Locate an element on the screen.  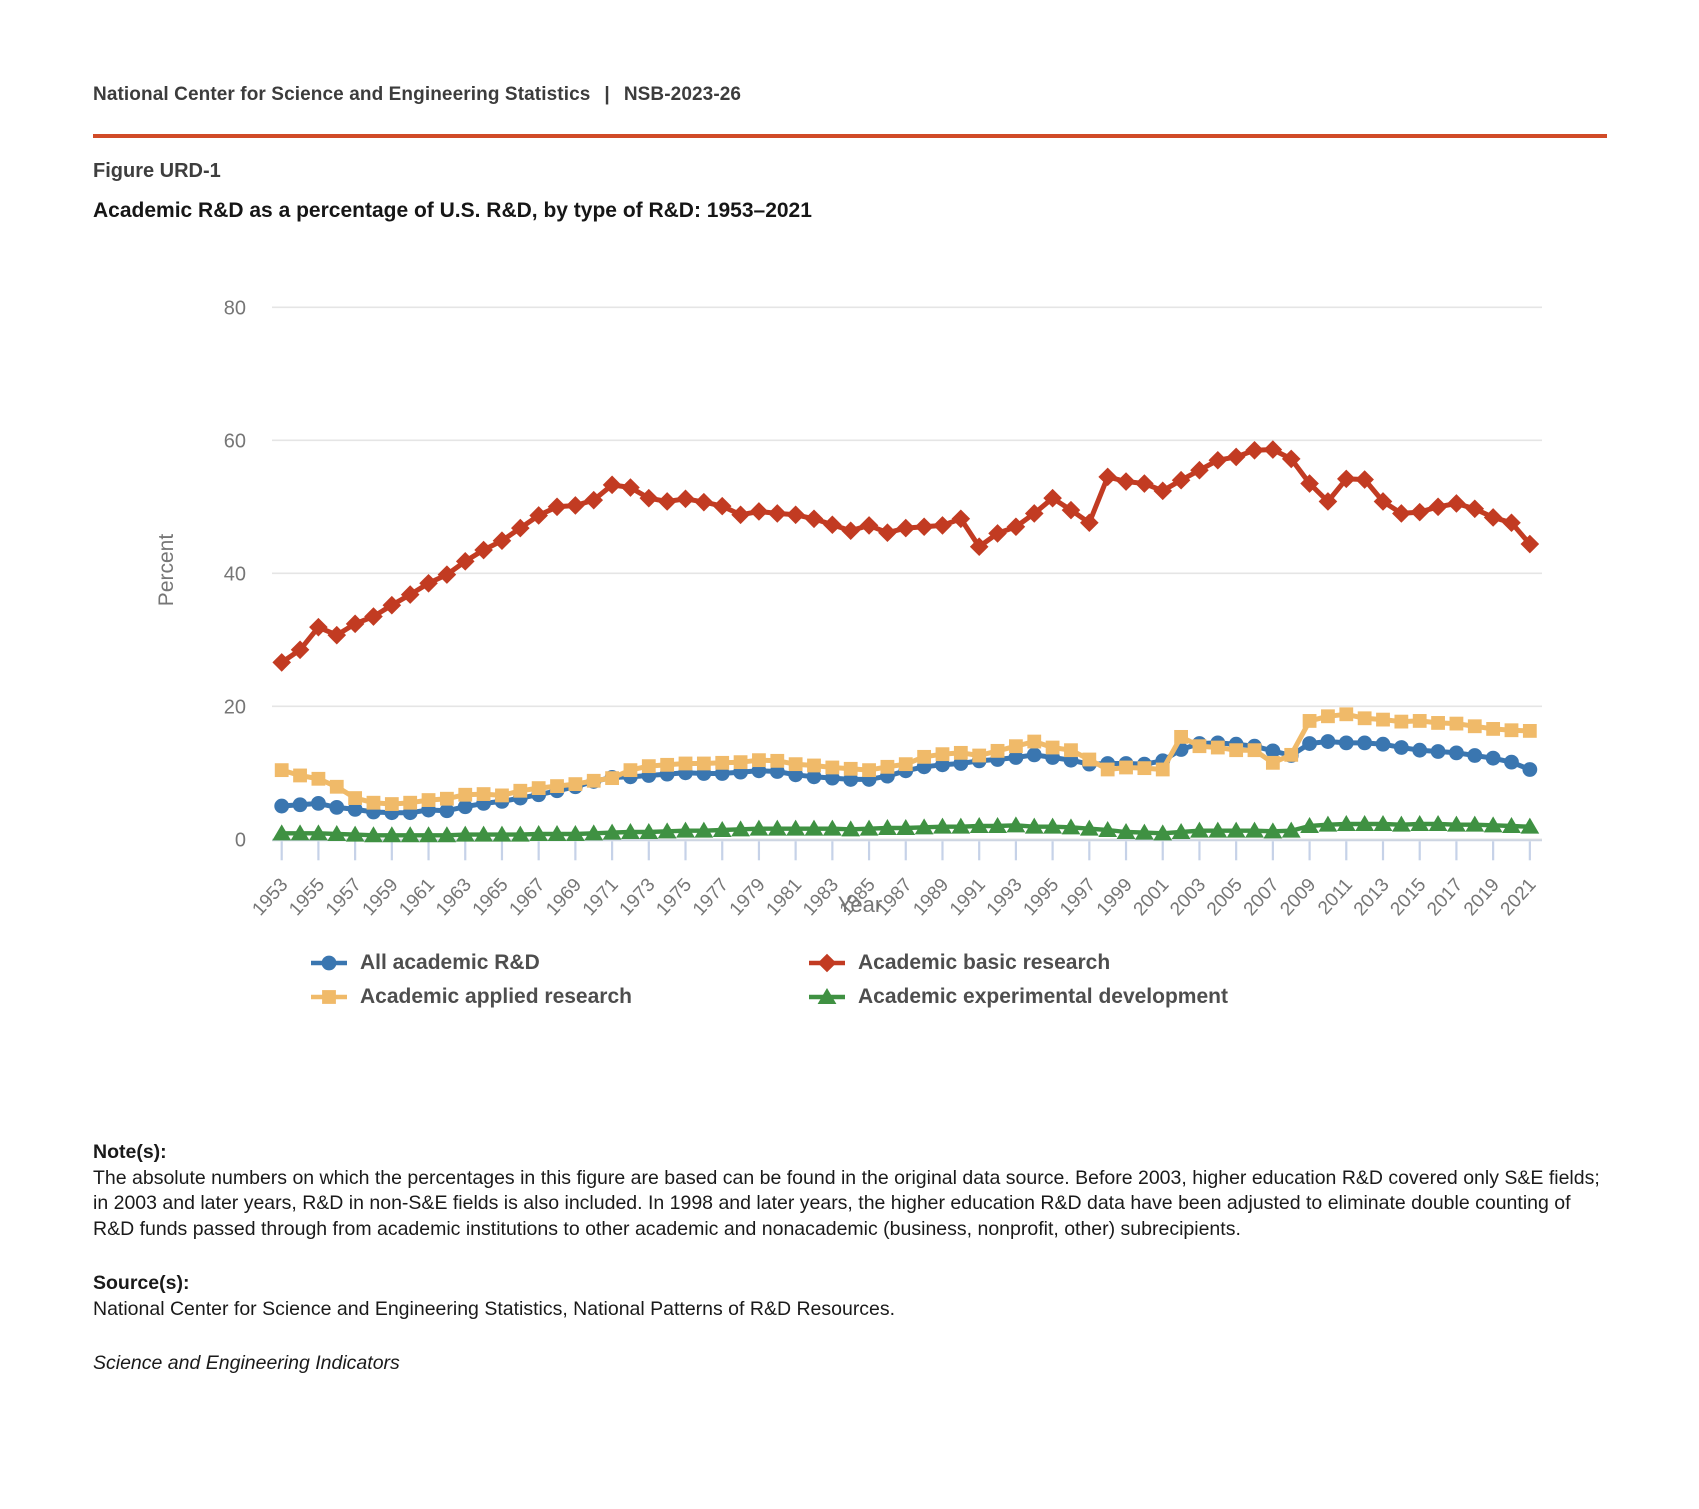
figure-label: Figure URD-1 is located at coordinates (157, 171).